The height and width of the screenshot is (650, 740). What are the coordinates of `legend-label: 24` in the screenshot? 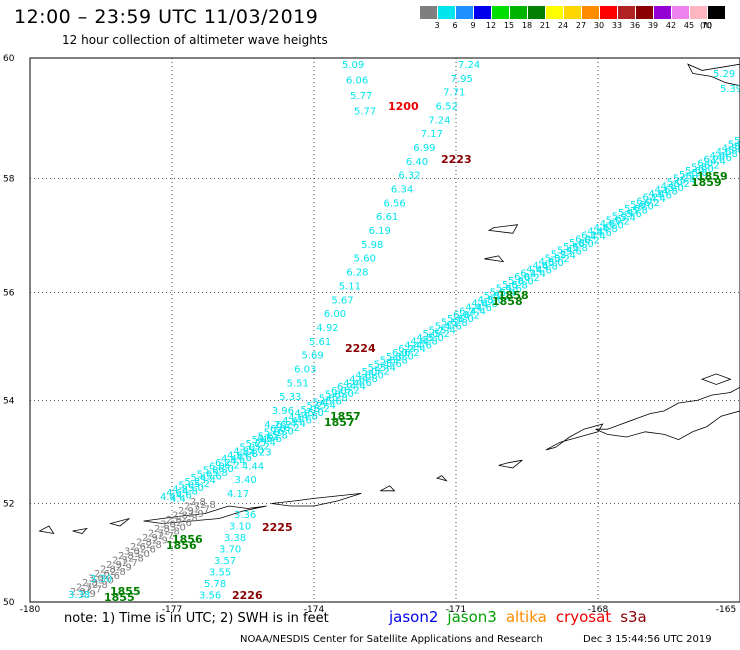 It's located at (563, 25).